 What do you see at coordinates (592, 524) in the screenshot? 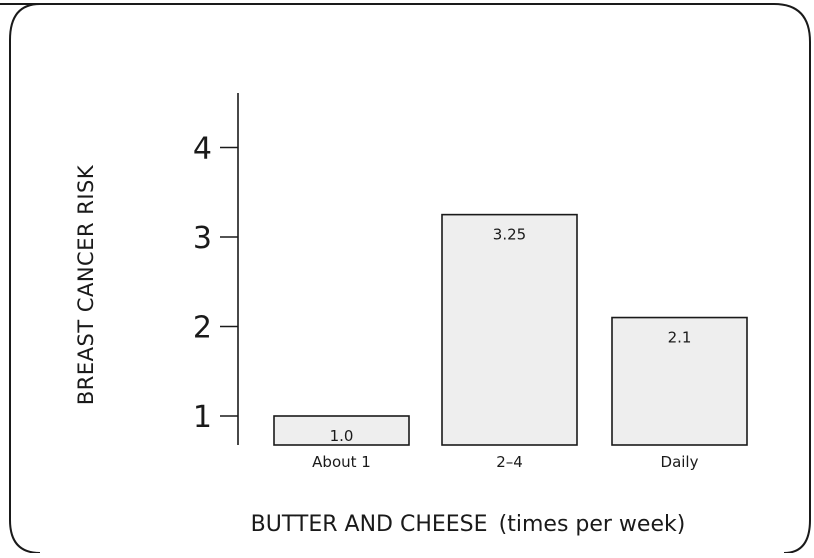
I see `x-axis-title-unit: (times per week)` at bounding box center [592, 524].